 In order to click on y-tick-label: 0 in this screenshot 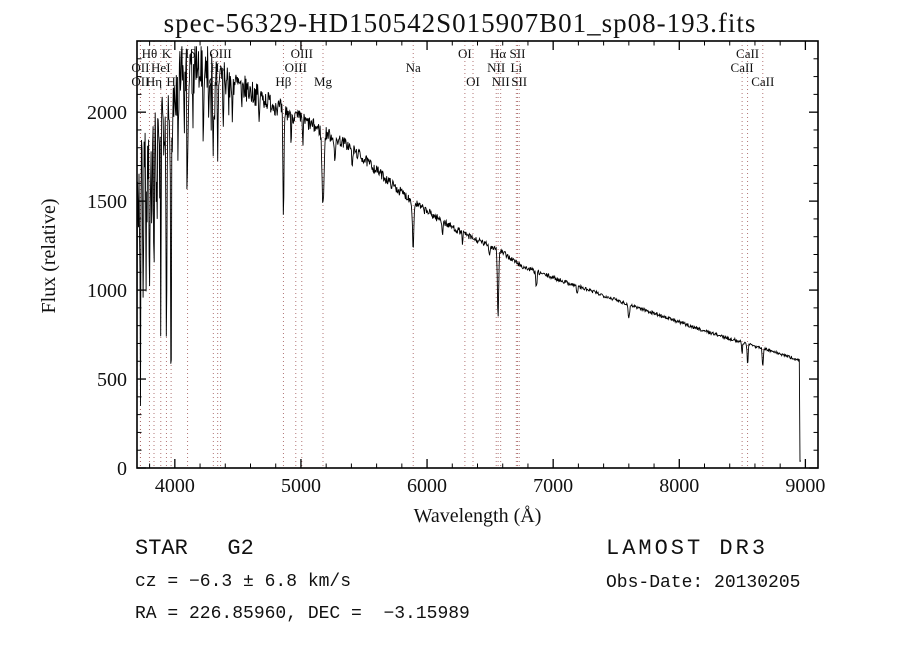, I will do `click(122, 469)`.